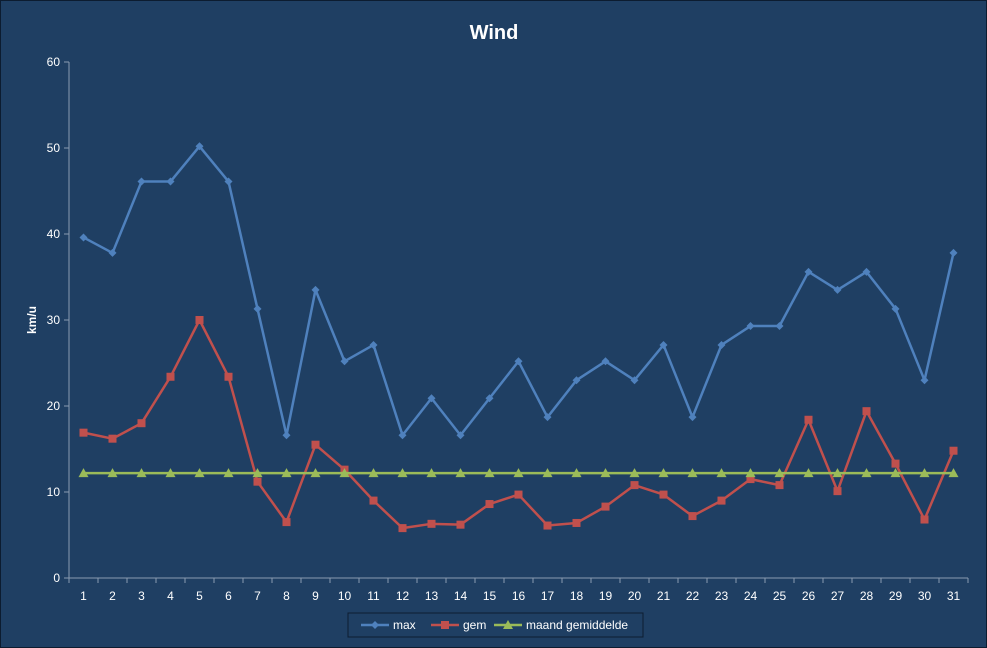  Describe the element at coordinates (490, 596) in the screenshot. I see `x-tick-label: 15` at that location.